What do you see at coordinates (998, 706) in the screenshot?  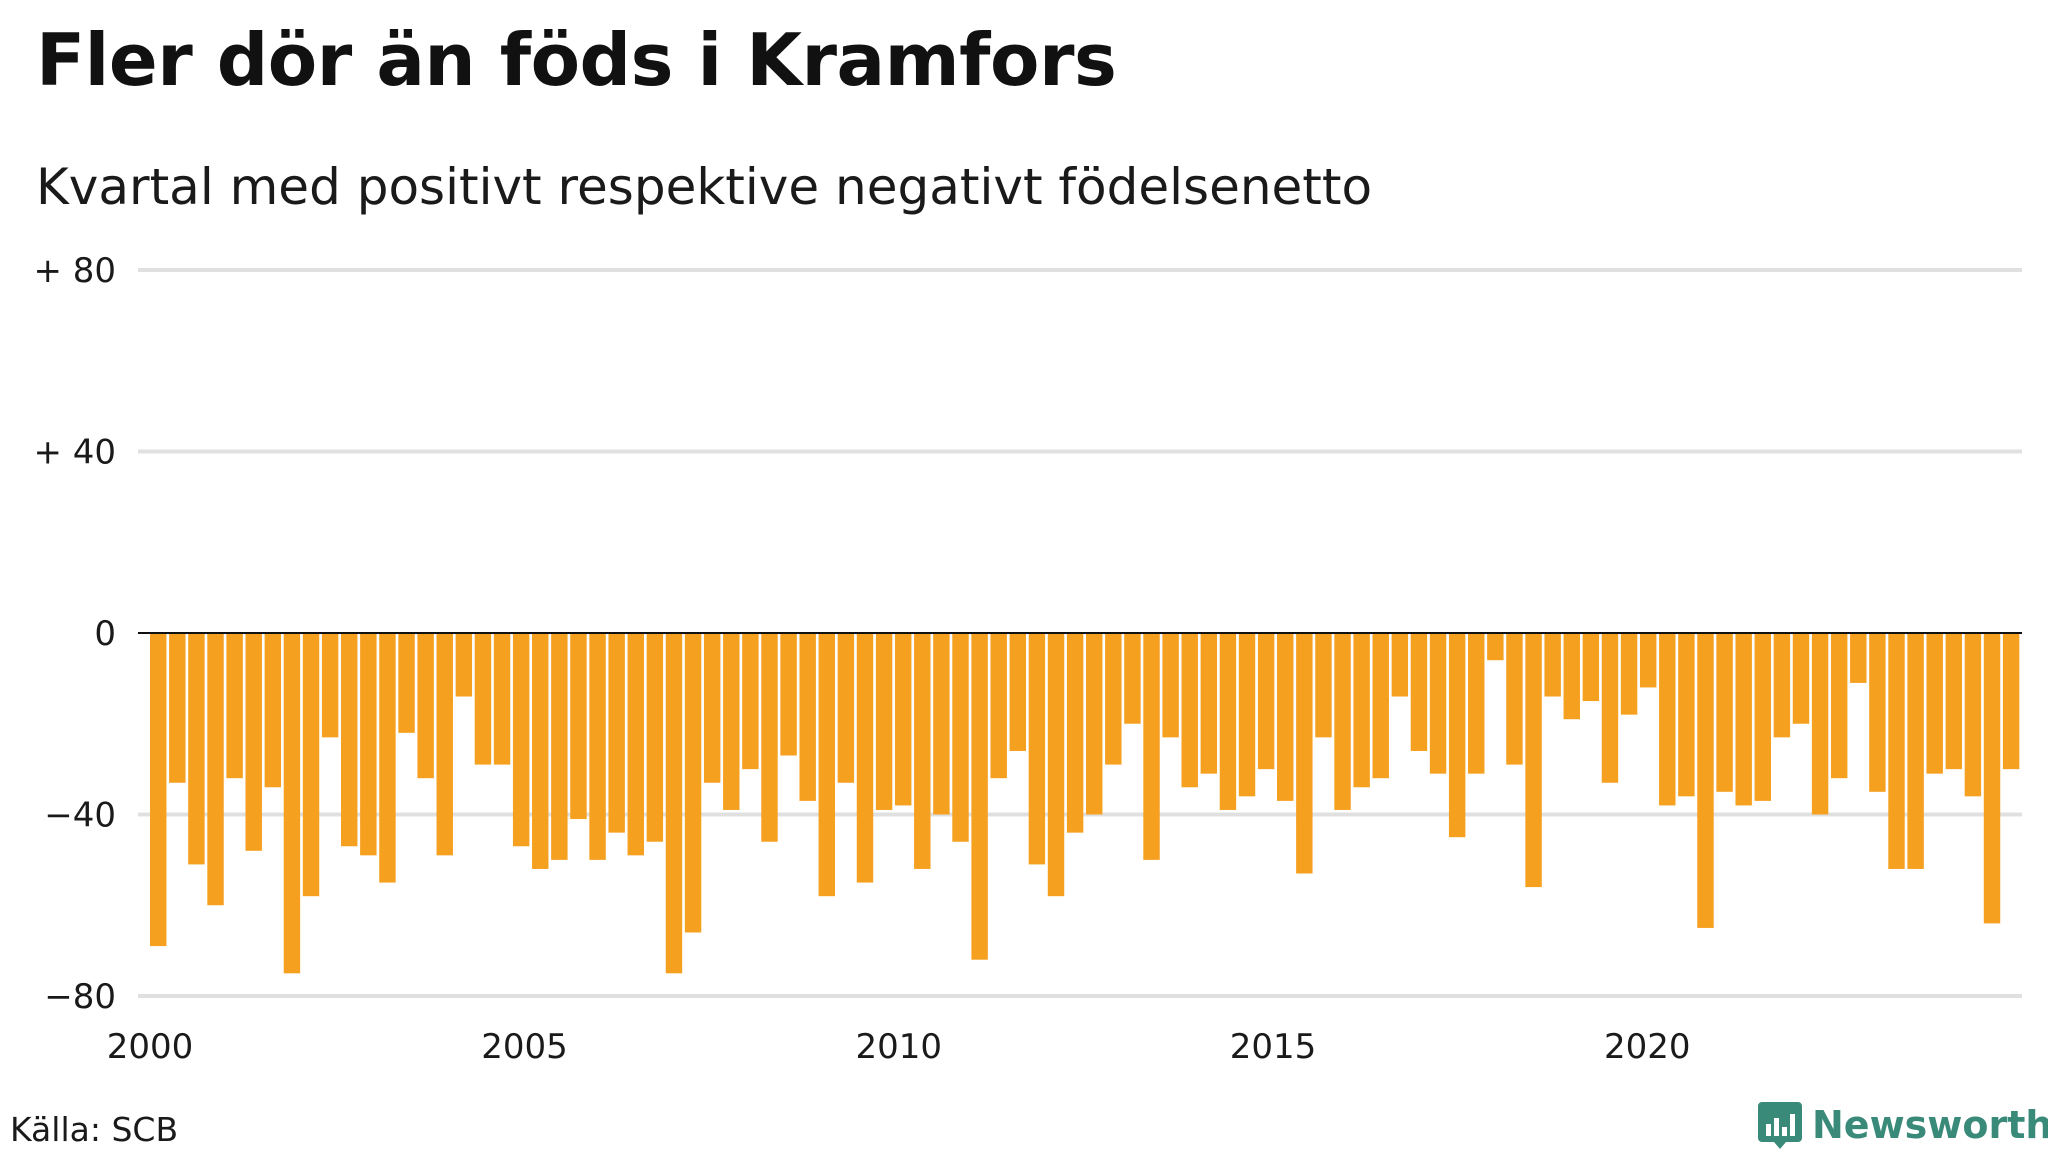 I see `bar-2011-Q1` at bounding box center [998, 706].